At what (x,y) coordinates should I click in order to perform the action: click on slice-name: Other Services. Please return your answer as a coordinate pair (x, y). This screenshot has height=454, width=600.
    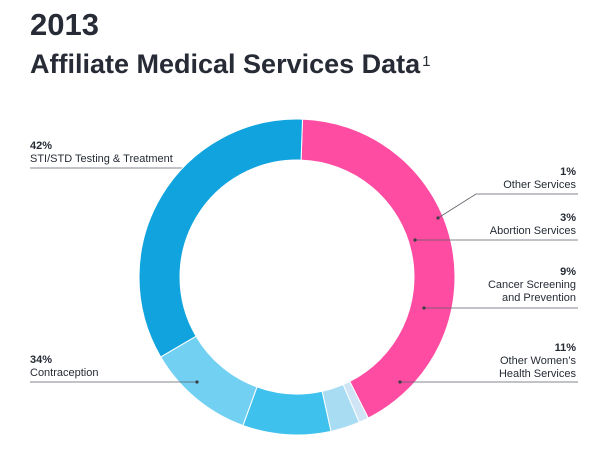
    Looking at the image, I should click on (539, 185).